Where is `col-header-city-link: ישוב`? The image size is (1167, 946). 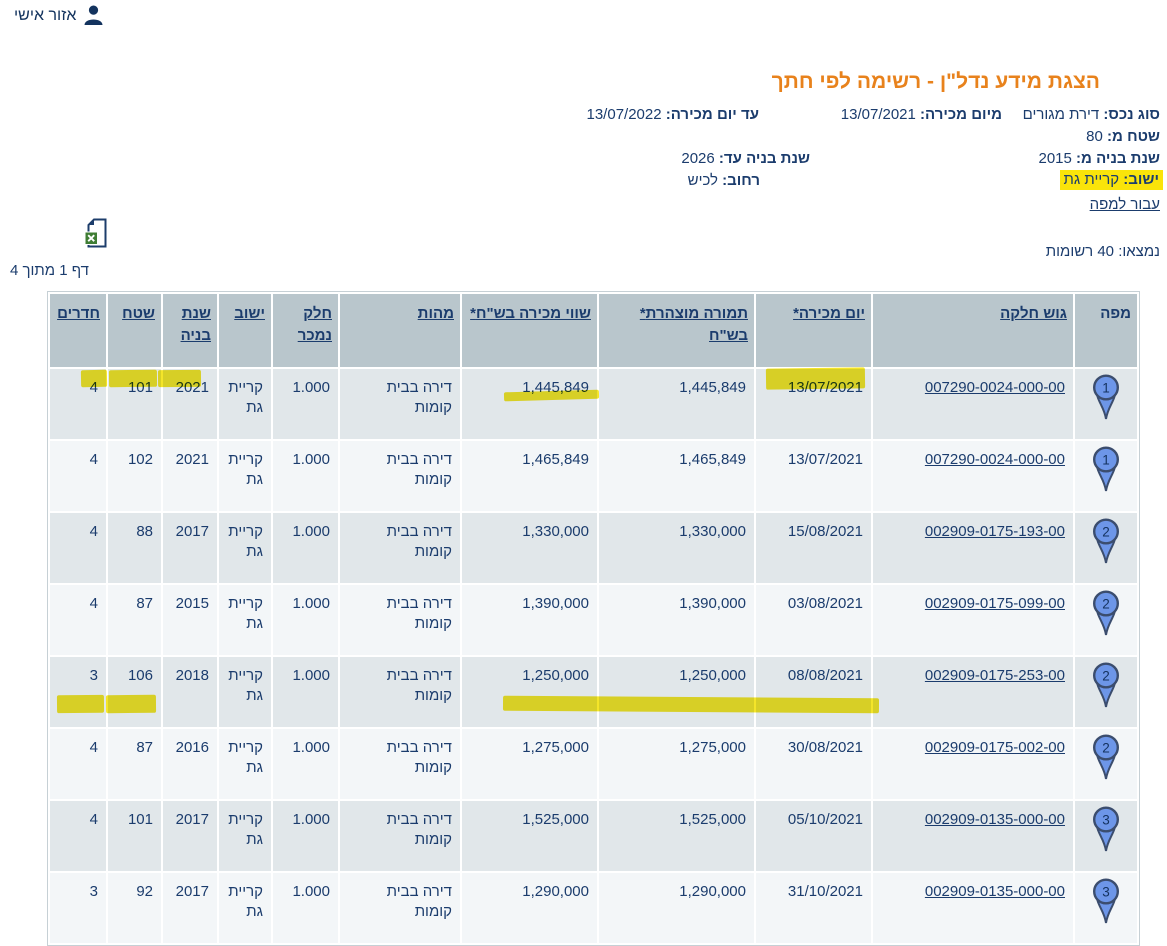
col-header-city-link: ישוב is located at coordinates (249, 313).